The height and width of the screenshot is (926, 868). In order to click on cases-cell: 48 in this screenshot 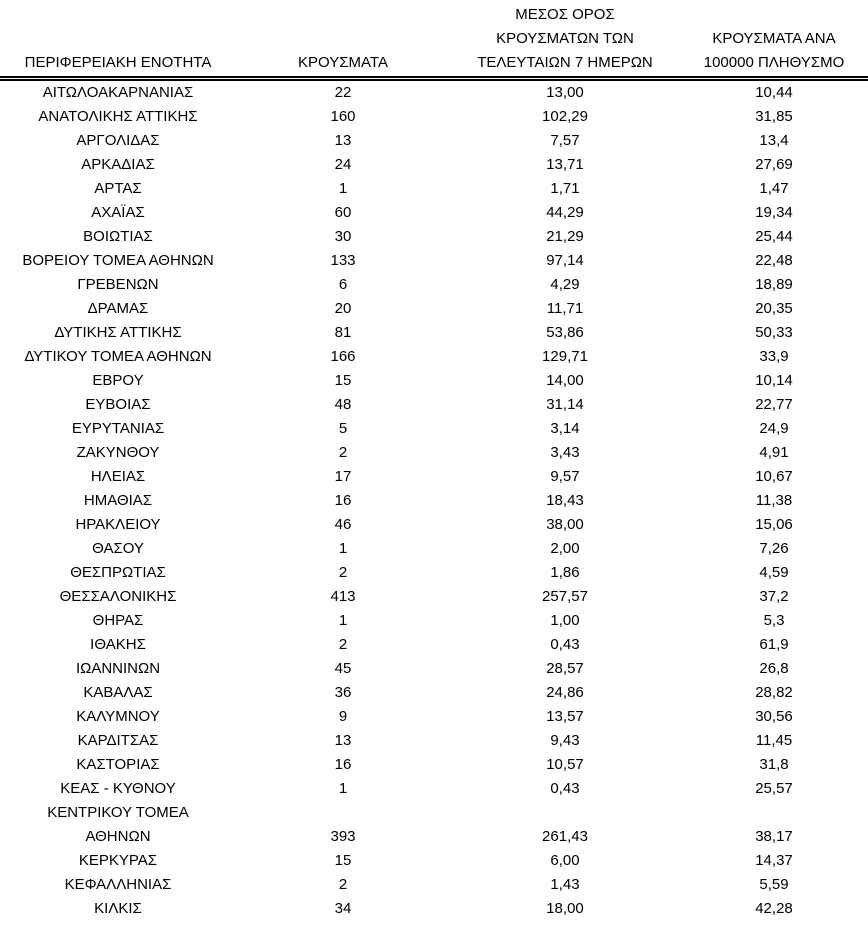, I will do `click(343, 404)`.